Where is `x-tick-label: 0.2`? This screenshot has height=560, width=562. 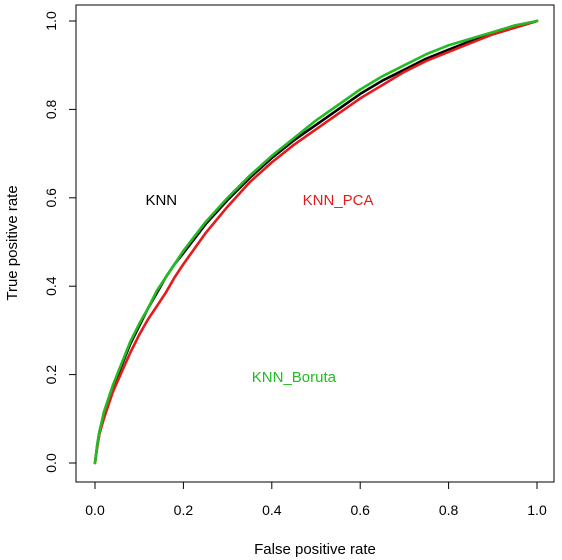 x-tick-label: 0.2 is located at coordinates (184, 510).